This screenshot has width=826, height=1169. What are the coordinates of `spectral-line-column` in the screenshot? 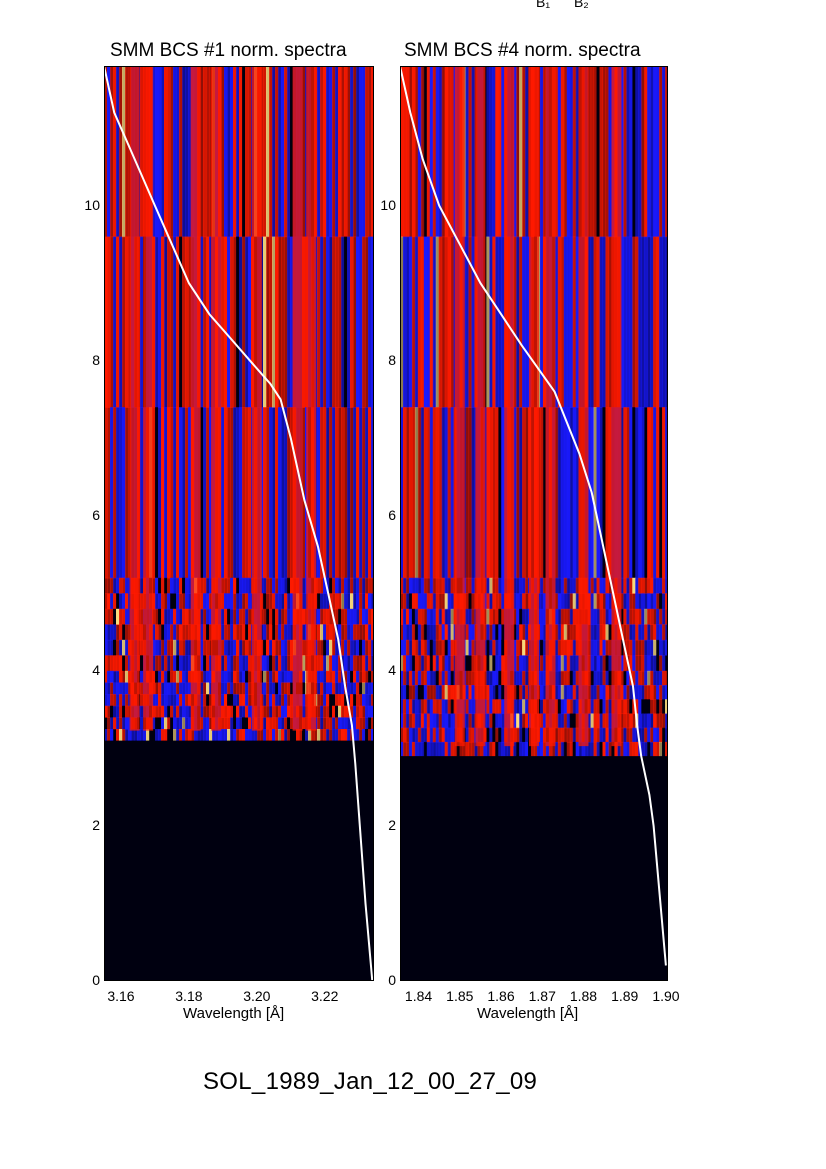 It's located at (195, 398).